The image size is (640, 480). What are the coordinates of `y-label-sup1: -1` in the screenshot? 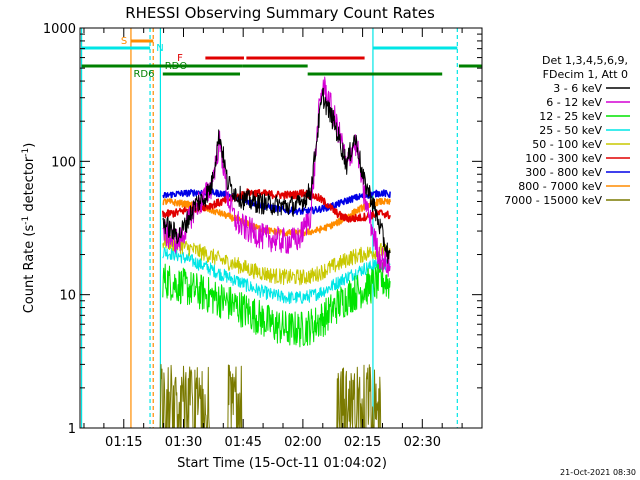 It's located at (26, 220).